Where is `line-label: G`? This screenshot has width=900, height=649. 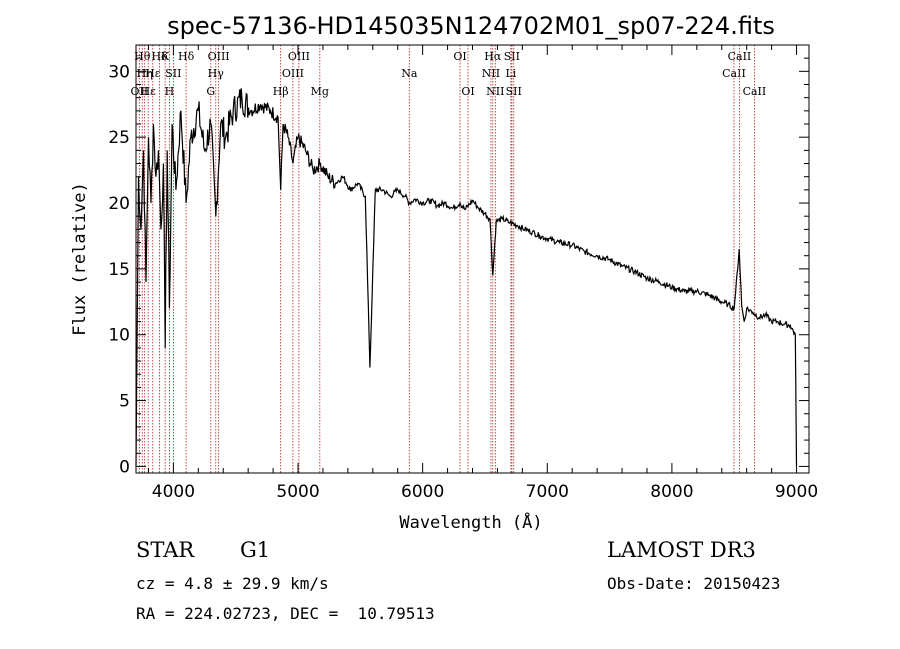 line-label: G is located at coordinates (210, 91).